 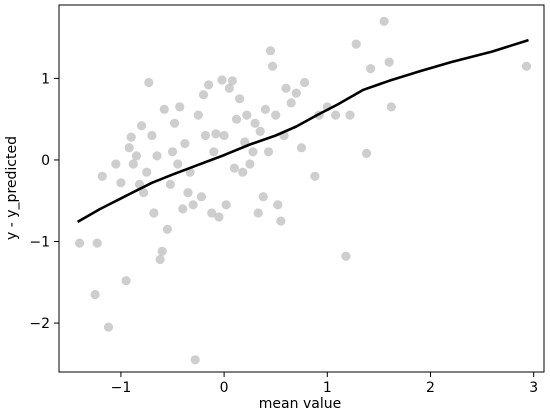 I want to click on y-axis-label: y - y_predicted, so click(x=12, y=188).